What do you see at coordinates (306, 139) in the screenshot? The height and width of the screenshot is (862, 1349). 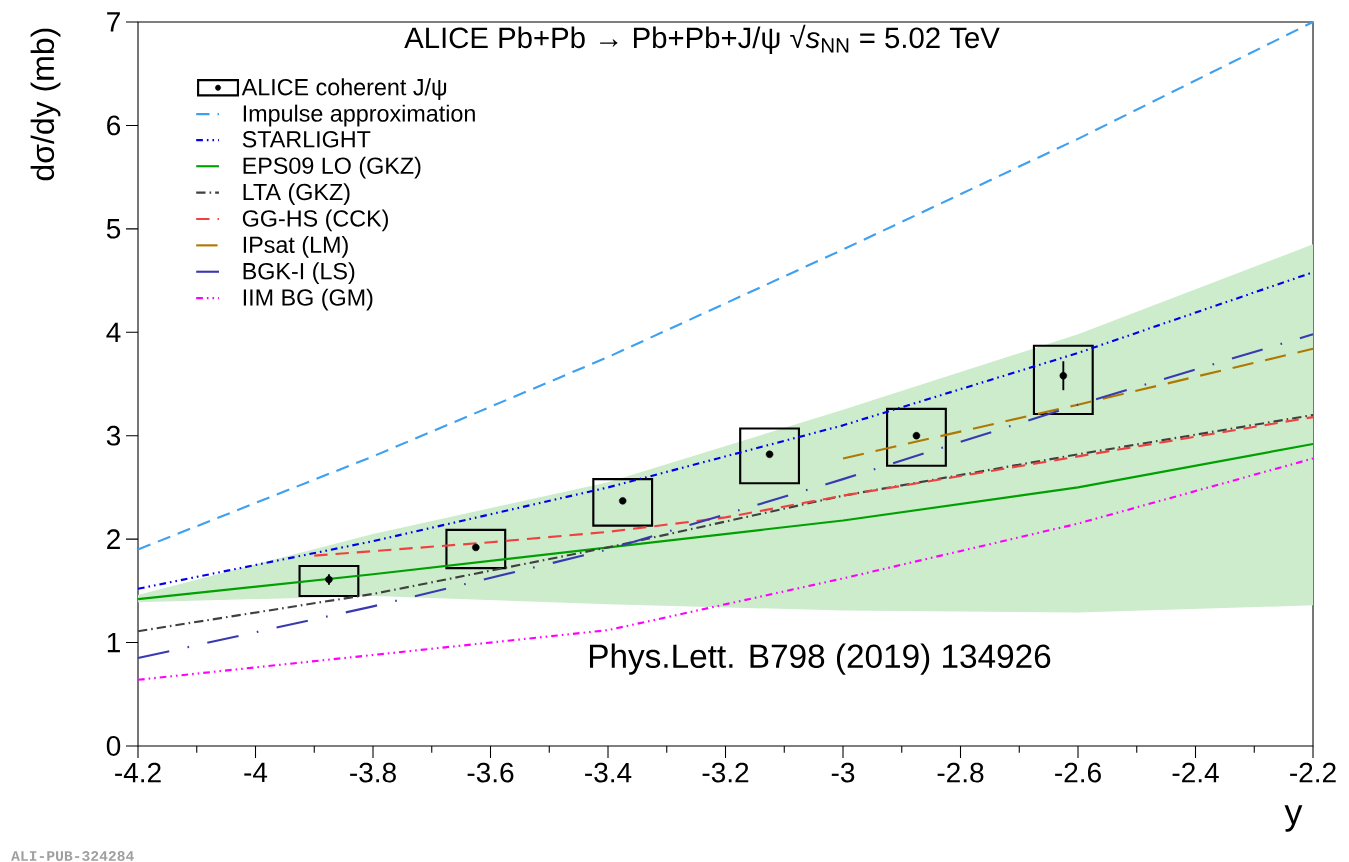 I see `legend-label: STARLIGHT` at bounding box center [306, 139].